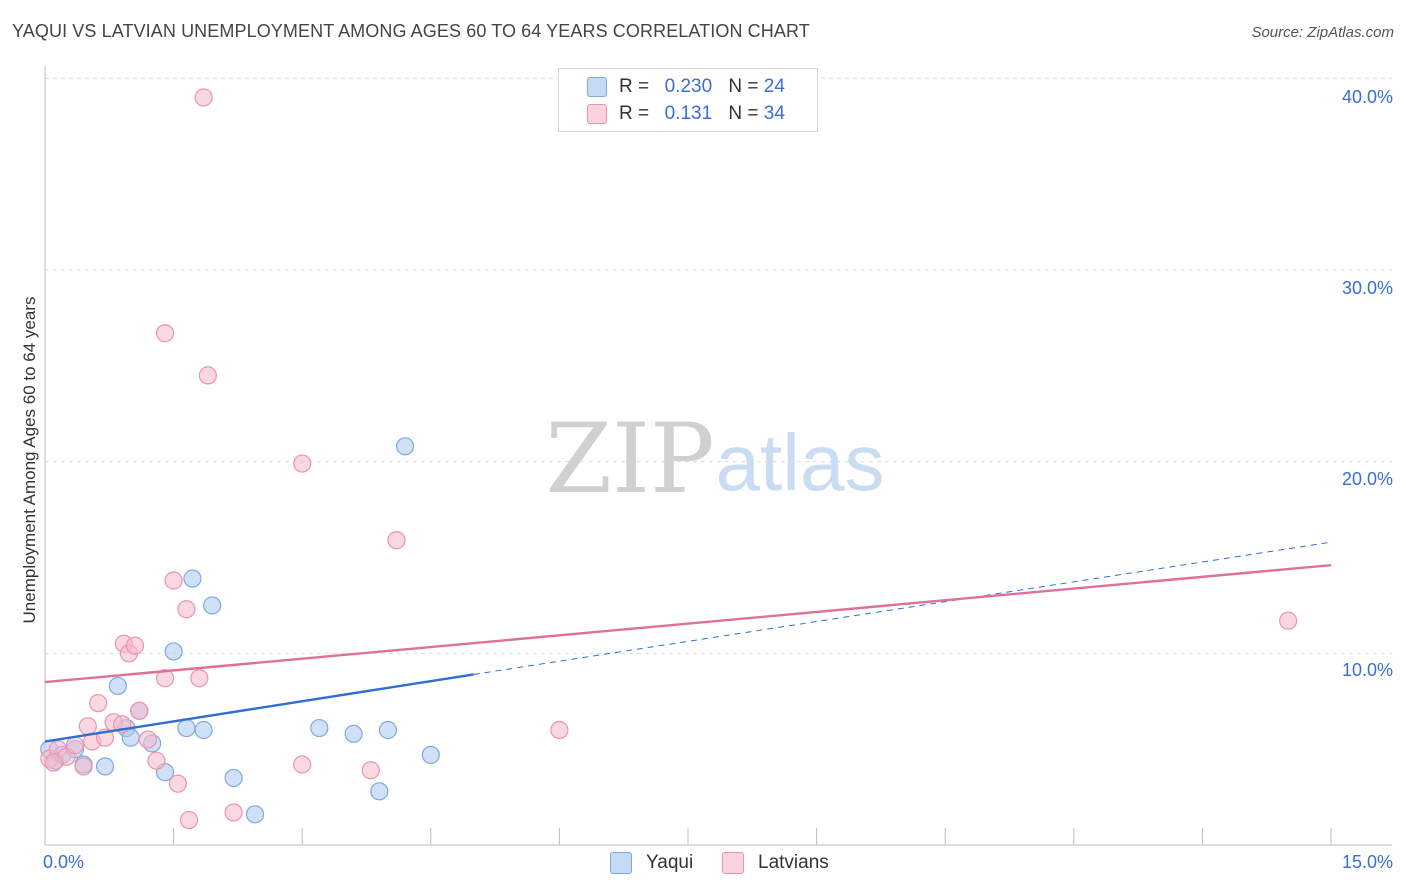 The height and width of the screenshot is (892, 1406). I want to click on series-legend: Yaqui Latvians, so click(703, 865).